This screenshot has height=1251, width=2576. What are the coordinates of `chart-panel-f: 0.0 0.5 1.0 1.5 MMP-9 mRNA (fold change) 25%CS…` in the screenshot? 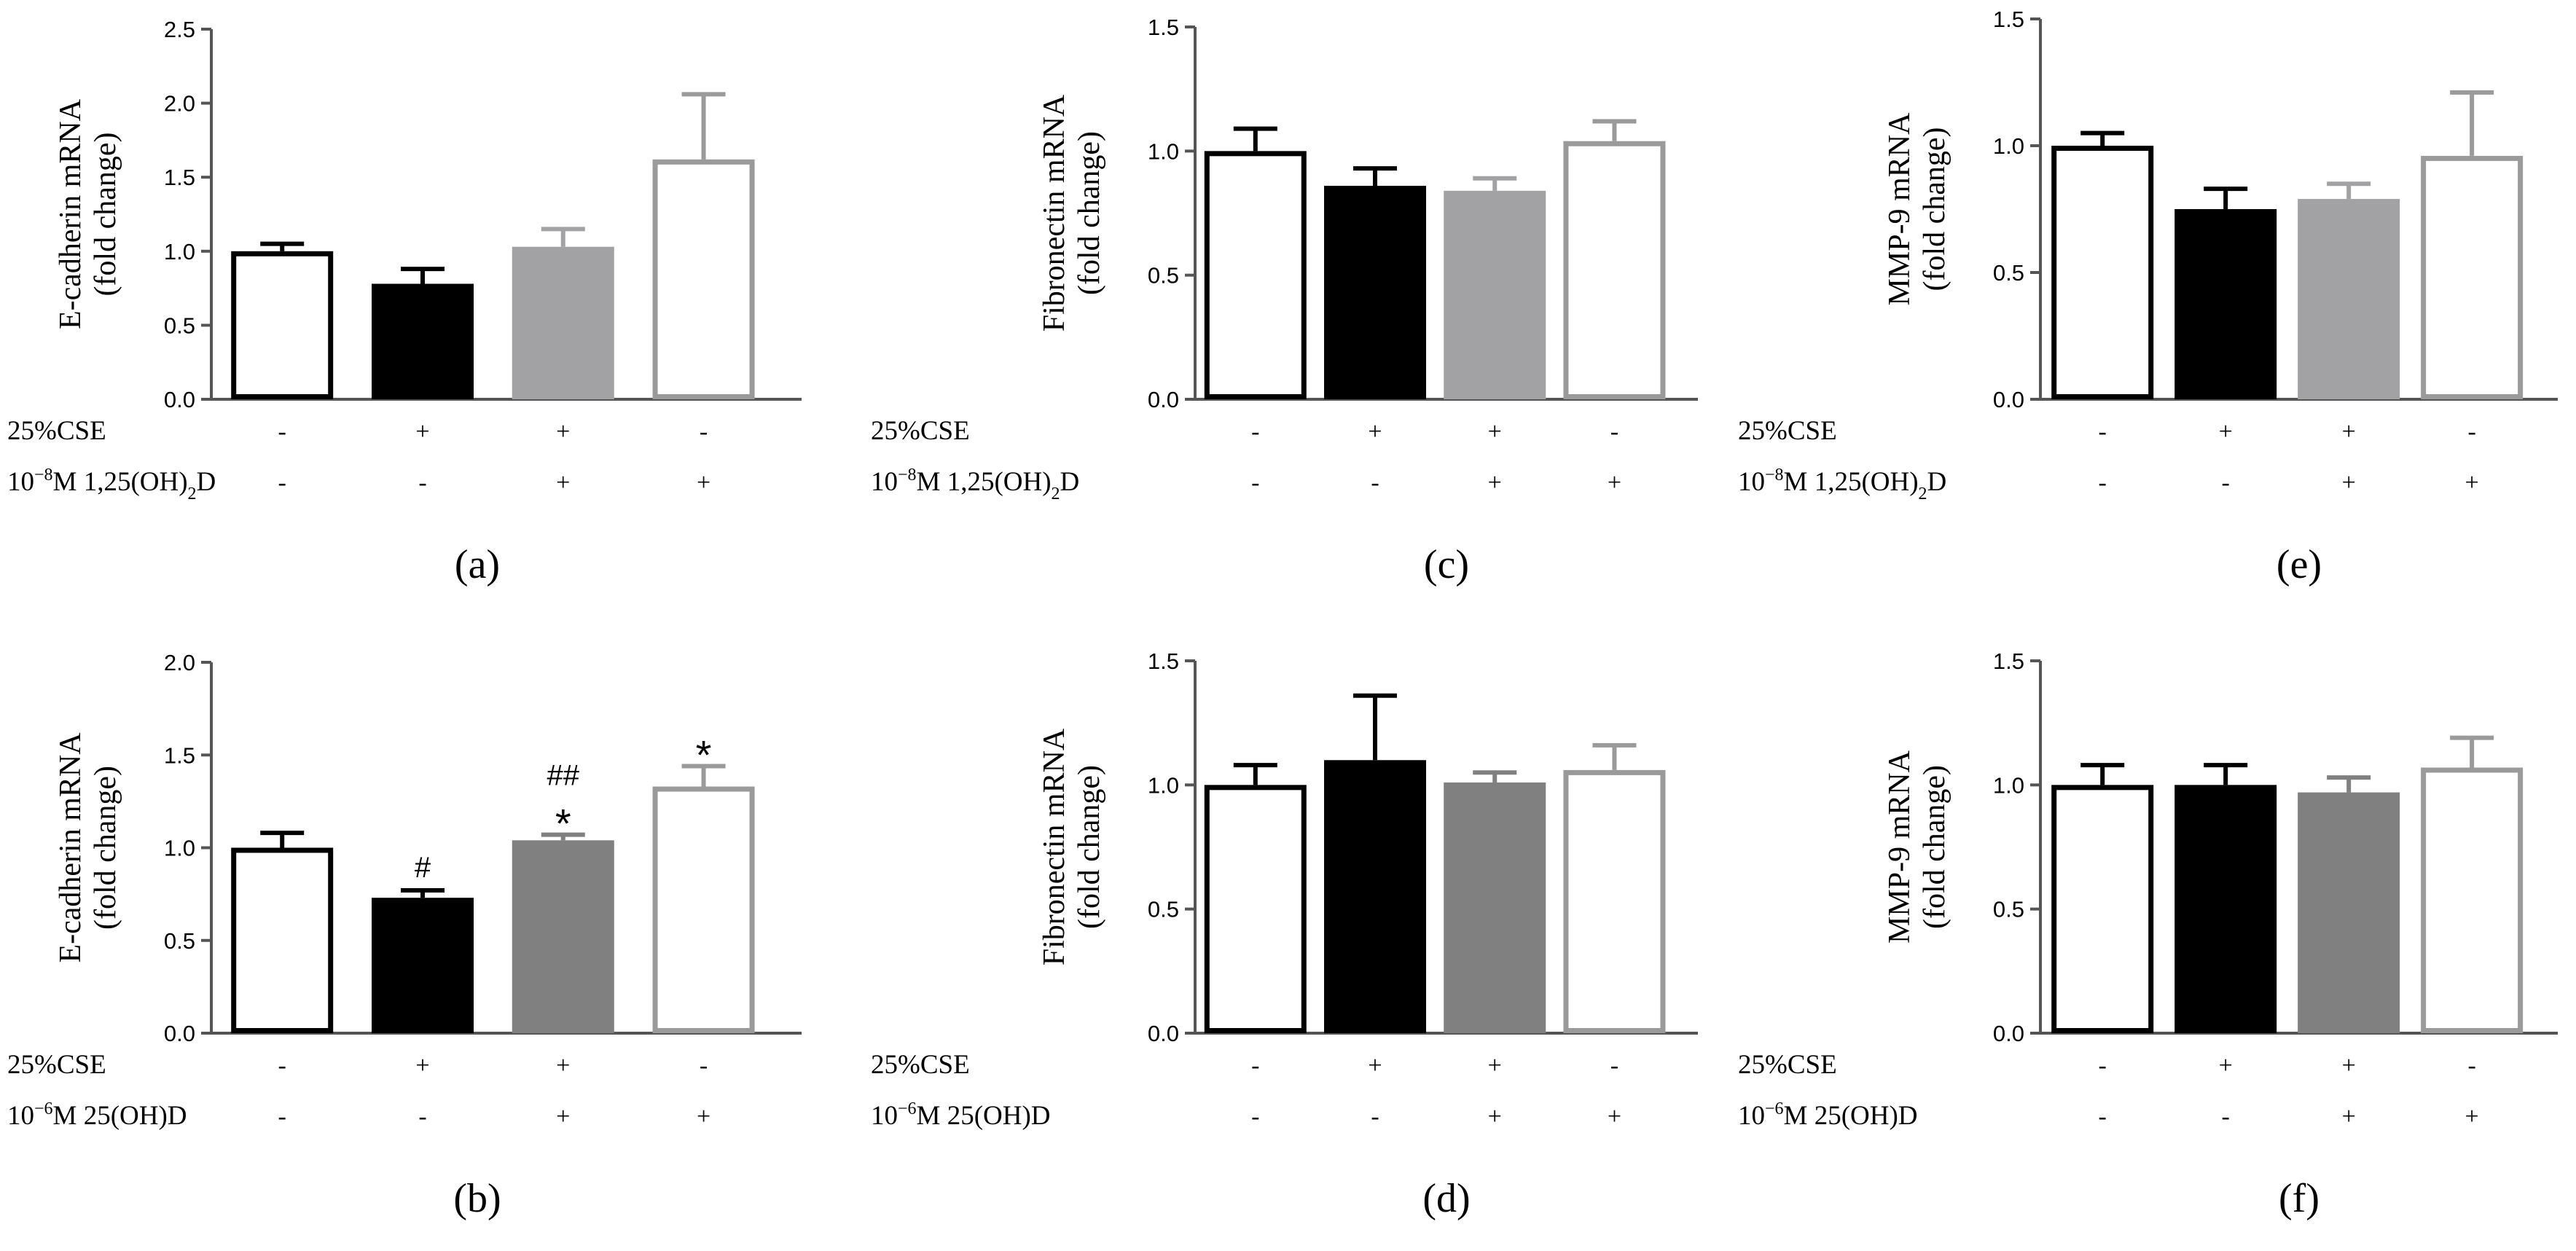 It's located at (2148, 935).